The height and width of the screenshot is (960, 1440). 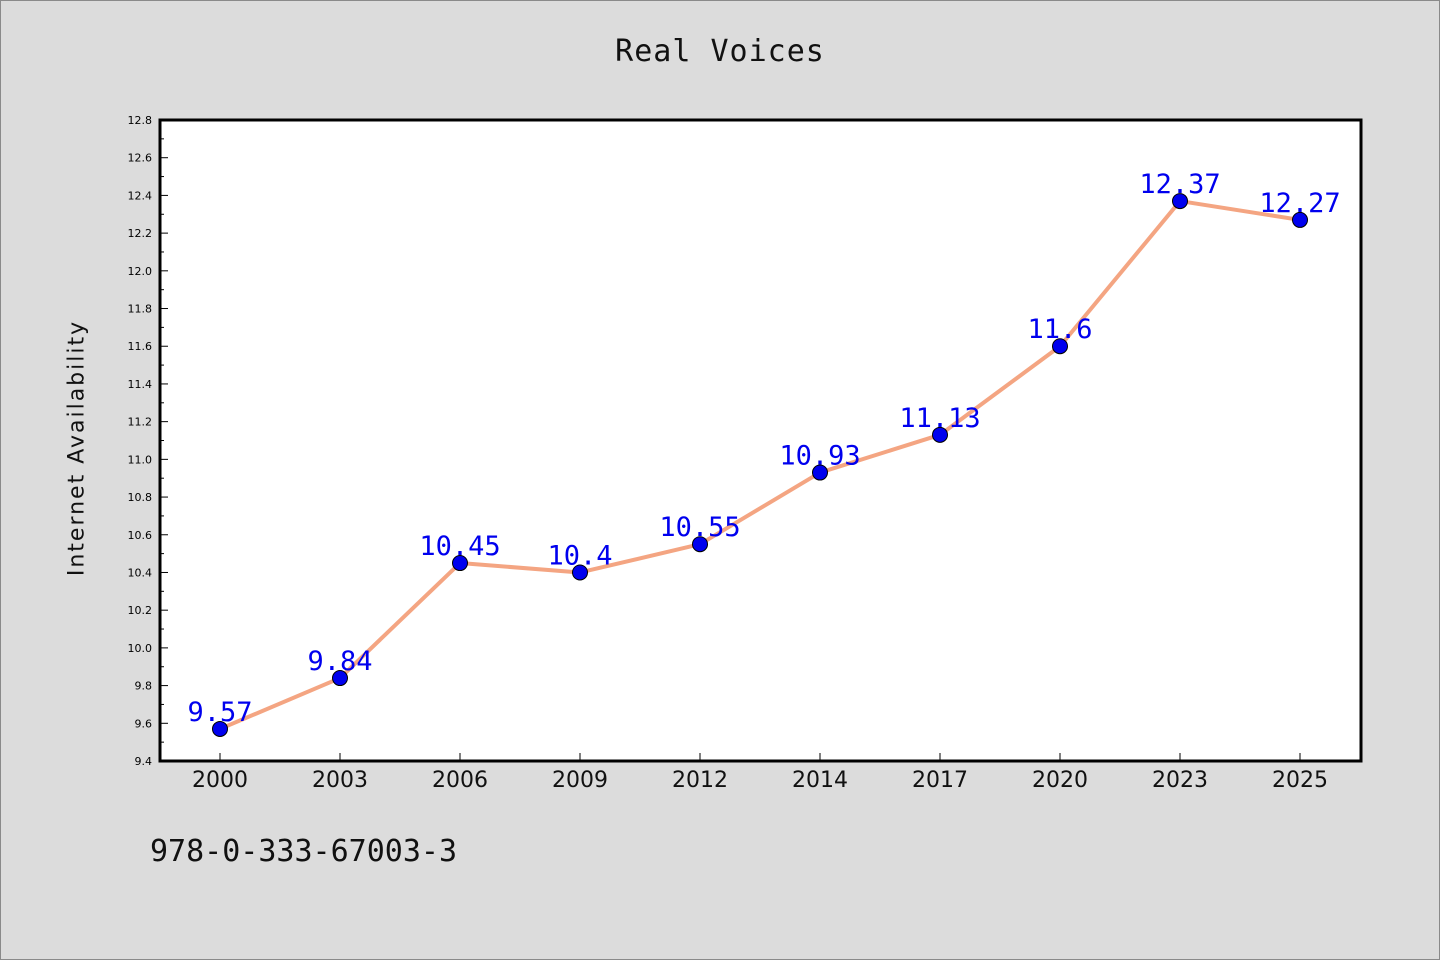 I want to click on x-tick-label: 2023, so click(x=1180, y=780).